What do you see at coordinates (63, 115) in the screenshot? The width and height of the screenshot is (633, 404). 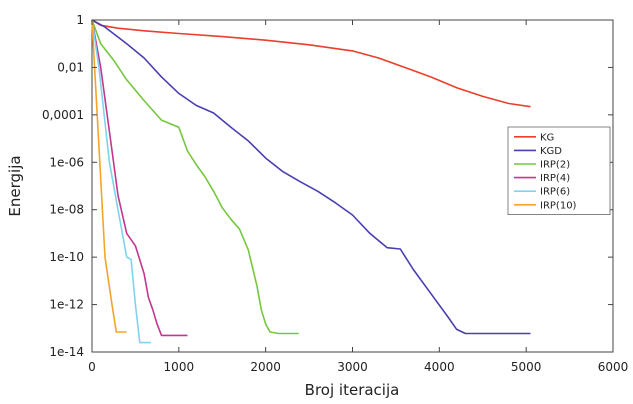 I see `y-tick-label: 0,0001` at bounding box center [63, 115].